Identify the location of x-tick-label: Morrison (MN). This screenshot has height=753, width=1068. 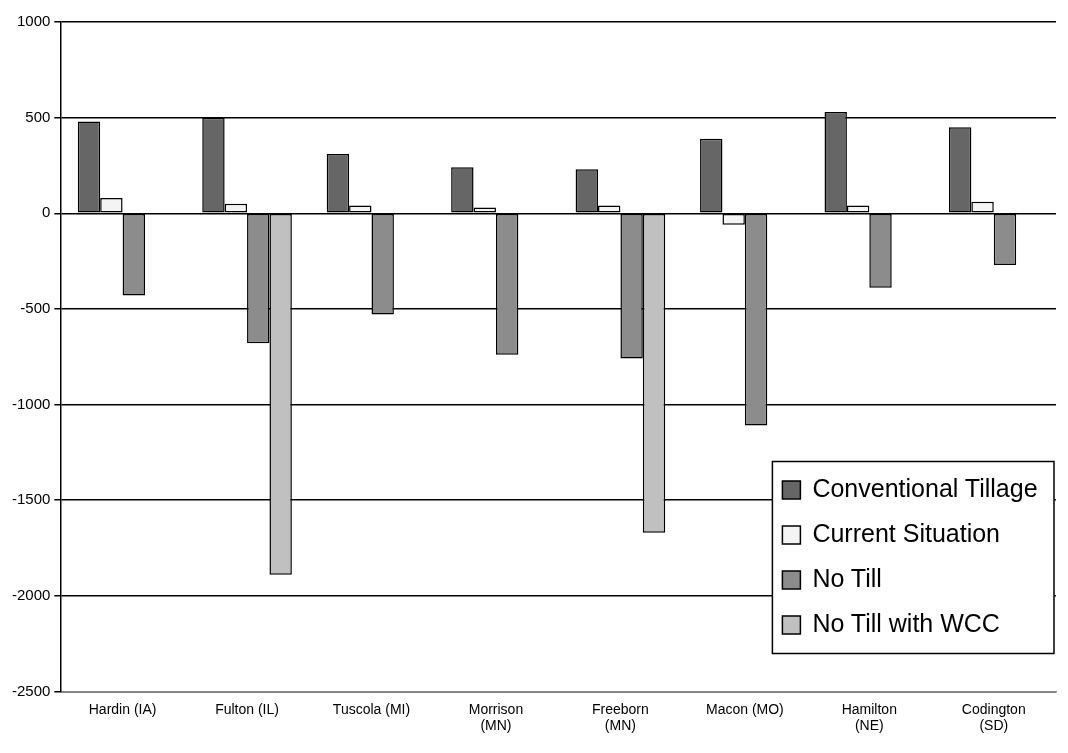
(496, 717).